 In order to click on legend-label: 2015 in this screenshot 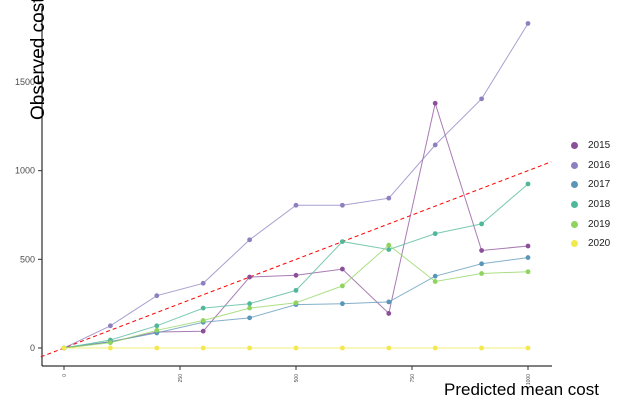, I will do `click(599, 146)`.